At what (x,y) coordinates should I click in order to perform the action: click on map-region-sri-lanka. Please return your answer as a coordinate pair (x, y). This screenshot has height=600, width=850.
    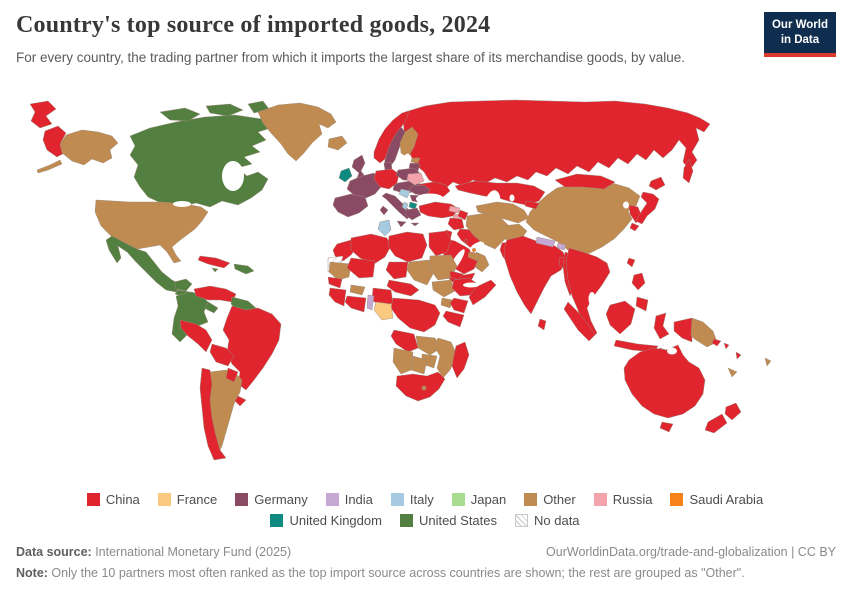
    Looking at the image, I should click on (542, 324).